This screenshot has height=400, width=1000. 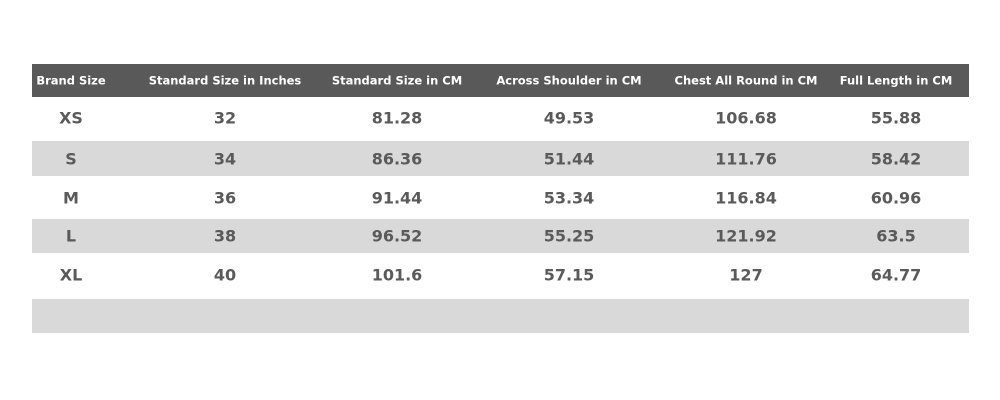 What do you see at coordinates (225, 275) in the screenshot?
I see `table-cell: 40` at bounding box center [225, 275].